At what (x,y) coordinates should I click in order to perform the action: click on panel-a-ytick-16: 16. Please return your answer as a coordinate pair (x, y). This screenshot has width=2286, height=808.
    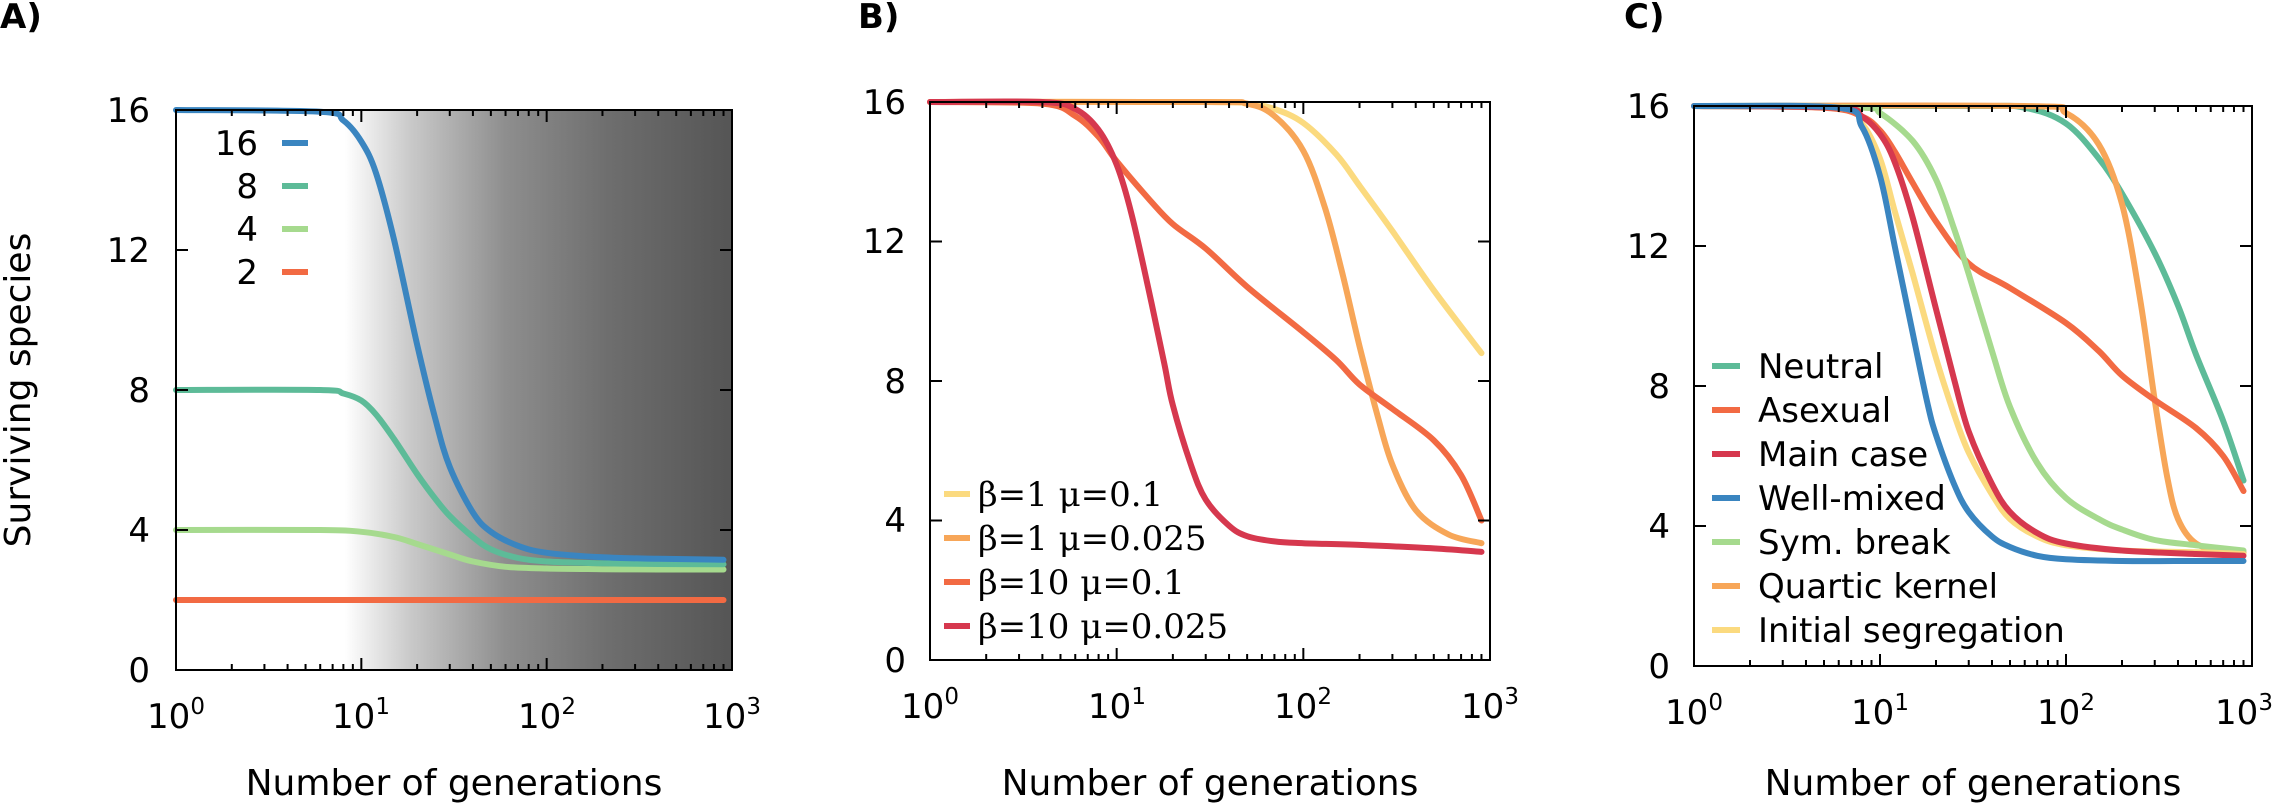
    Looking at the image, I should click on (128, 111).